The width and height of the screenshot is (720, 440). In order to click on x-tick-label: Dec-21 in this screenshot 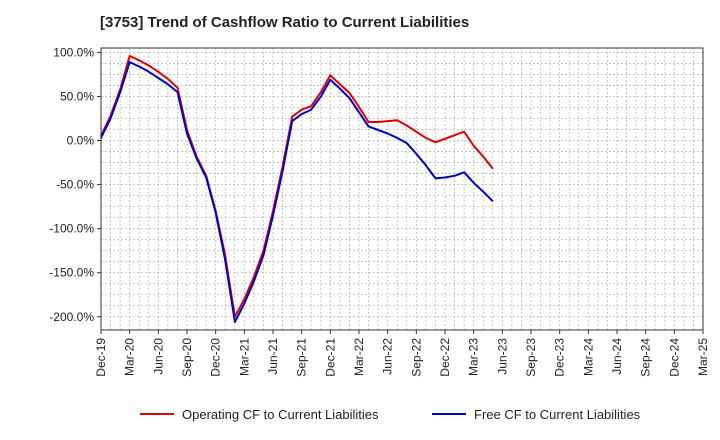, I will do `click(330, 357)`.